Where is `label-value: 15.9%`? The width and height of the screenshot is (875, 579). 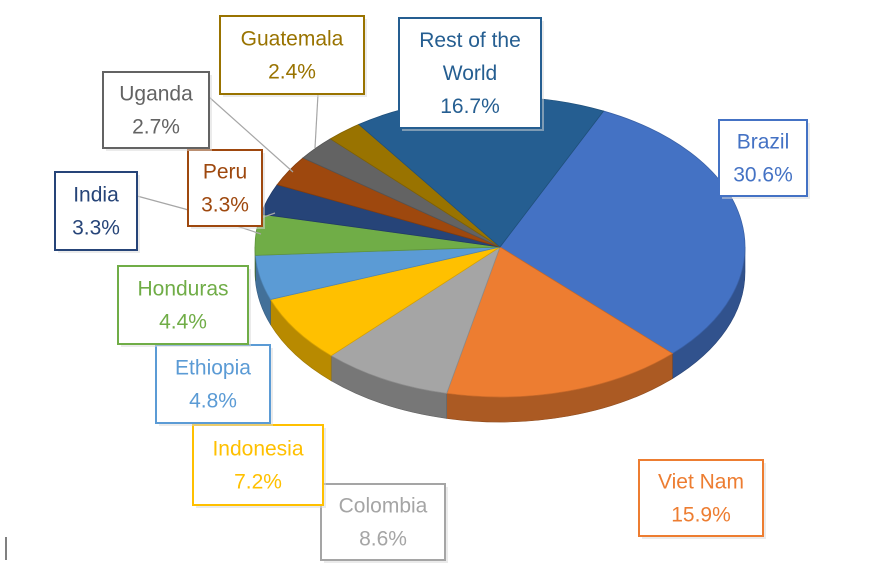 label-value: 15.9% is located at coordinates (701, 515).